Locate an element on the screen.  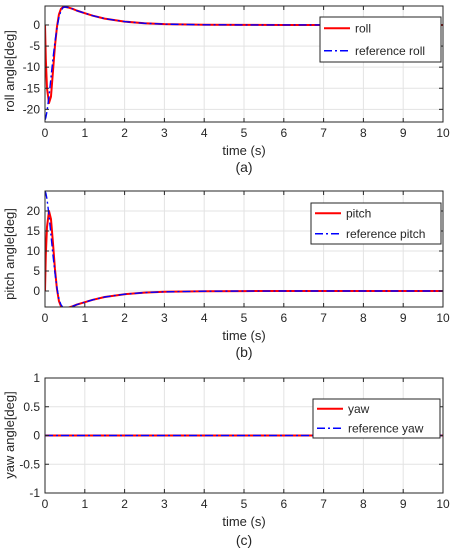
y-axis-label: yaw angle[deg] is located at coordinates (9, 434).